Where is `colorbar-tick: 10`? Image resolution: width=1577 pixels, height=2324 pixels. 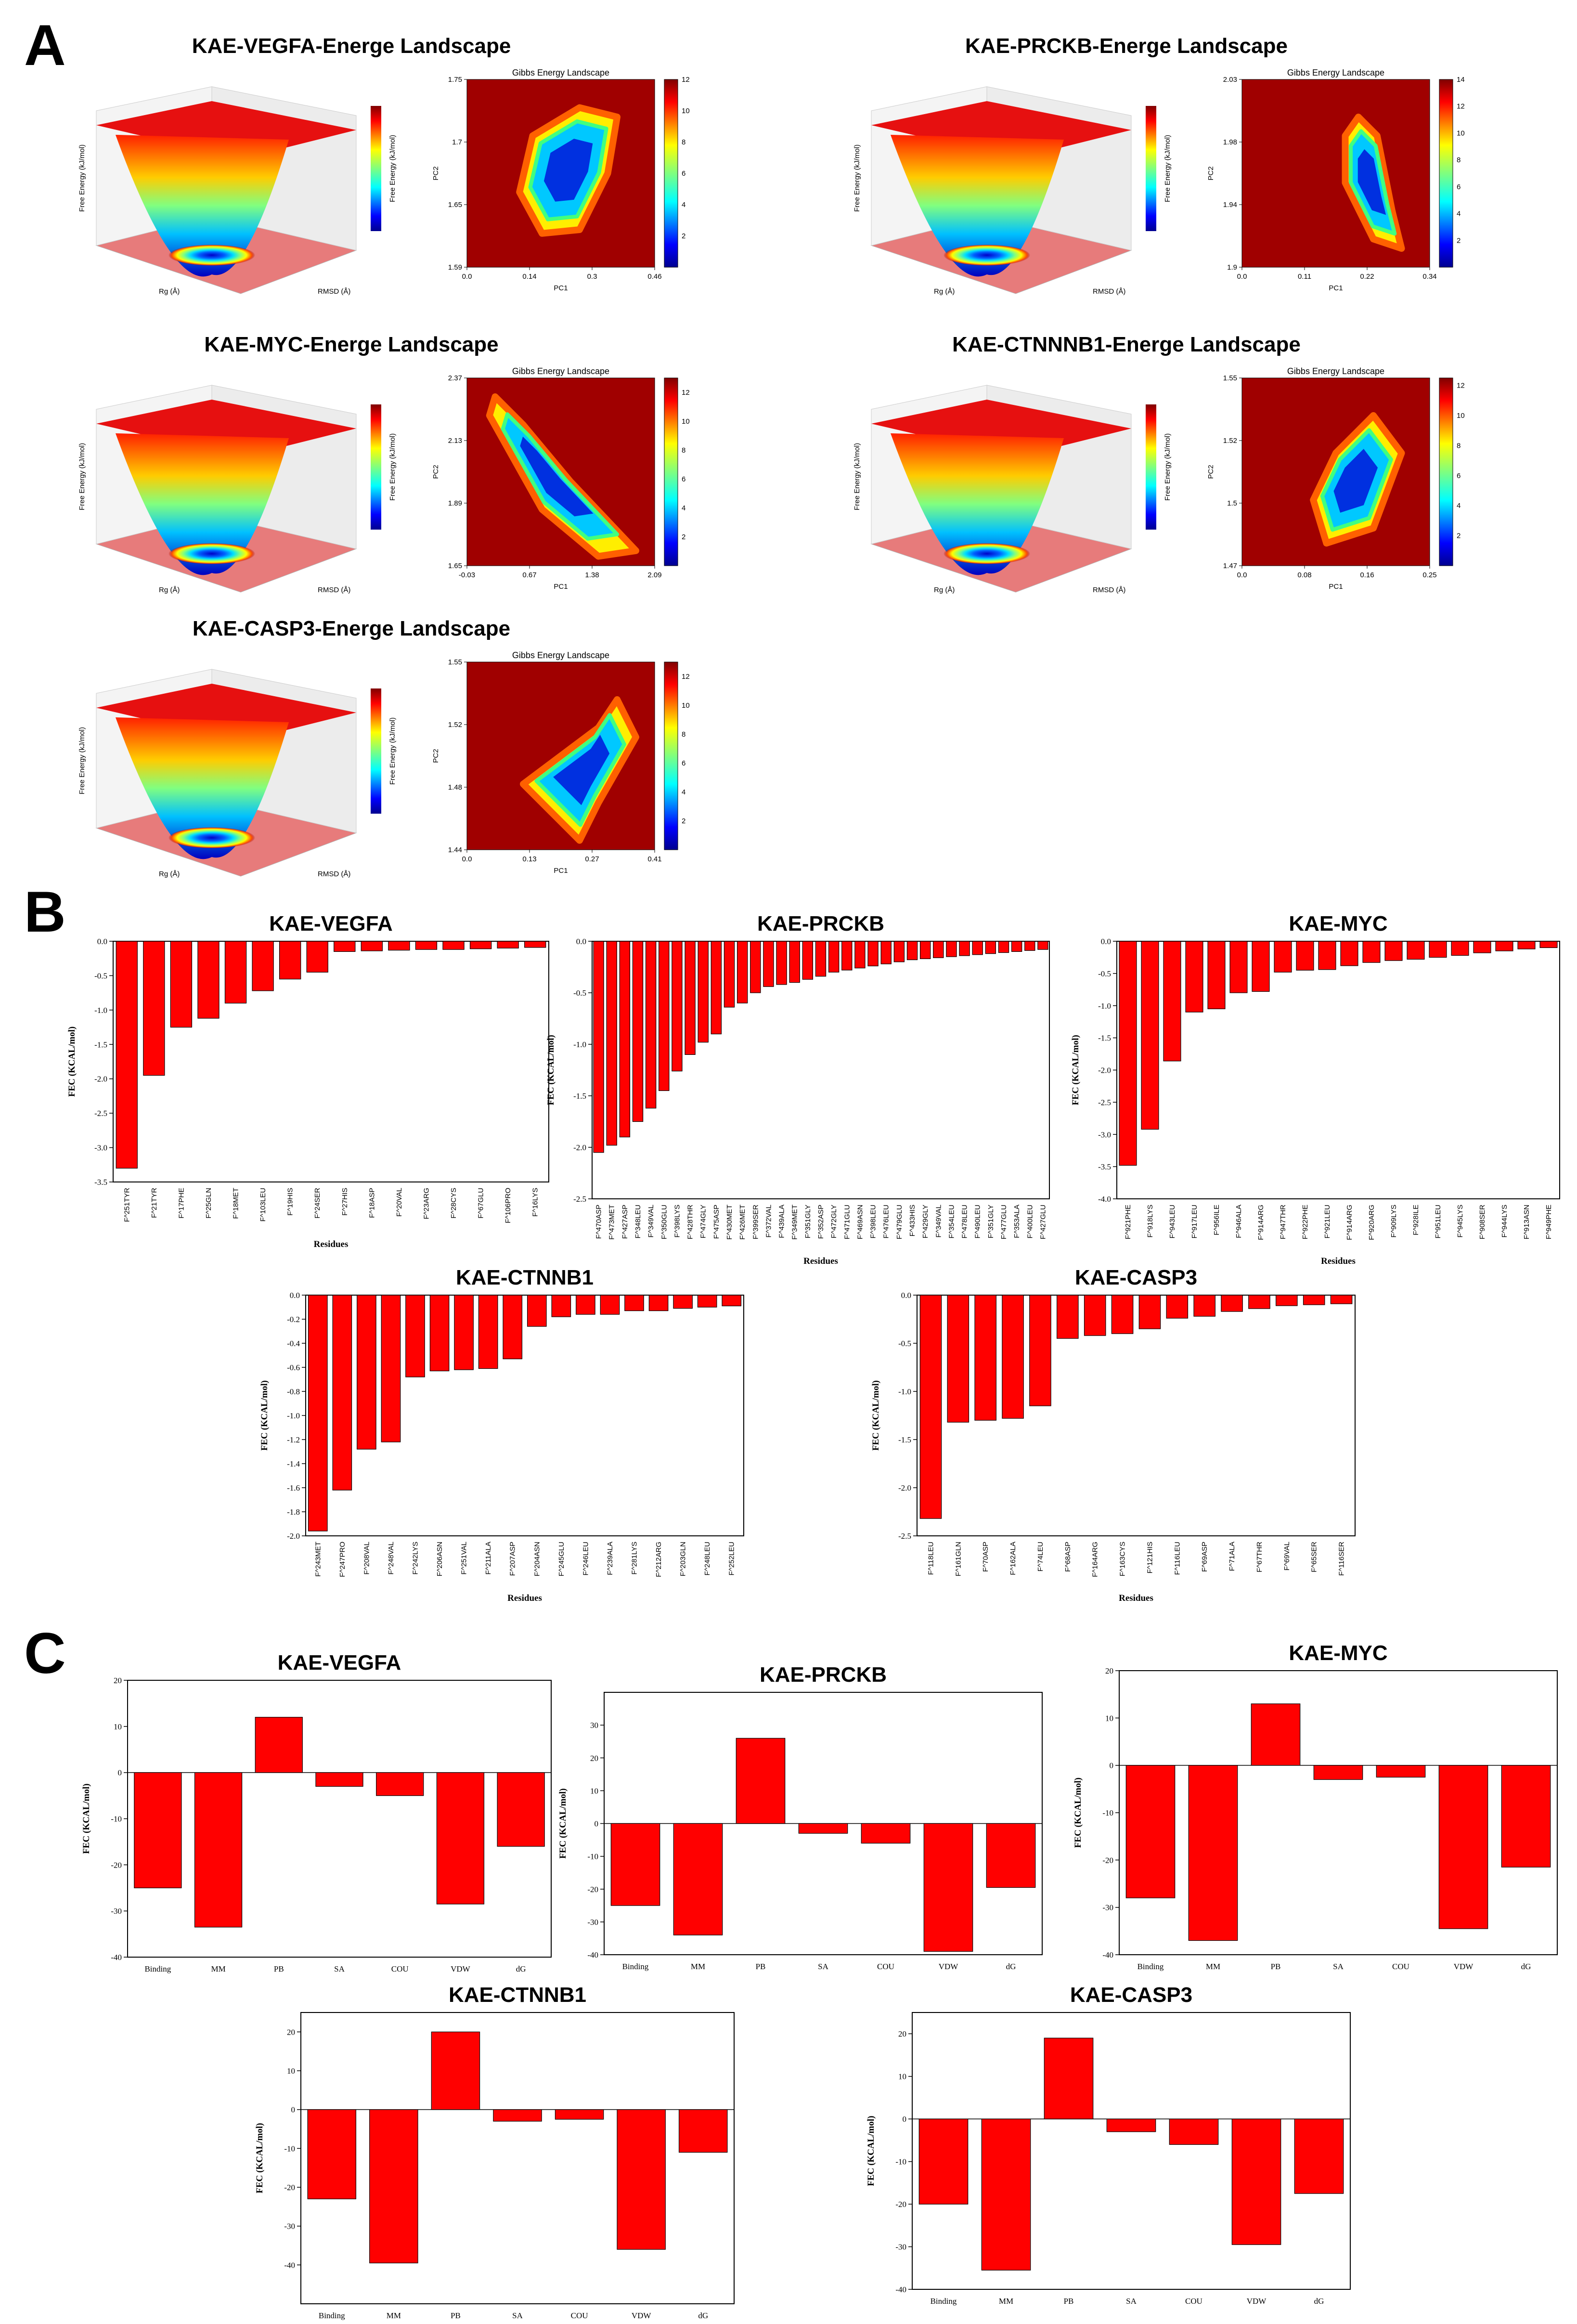 colorbar-tick: 10 is located at coordinates (686, 422).